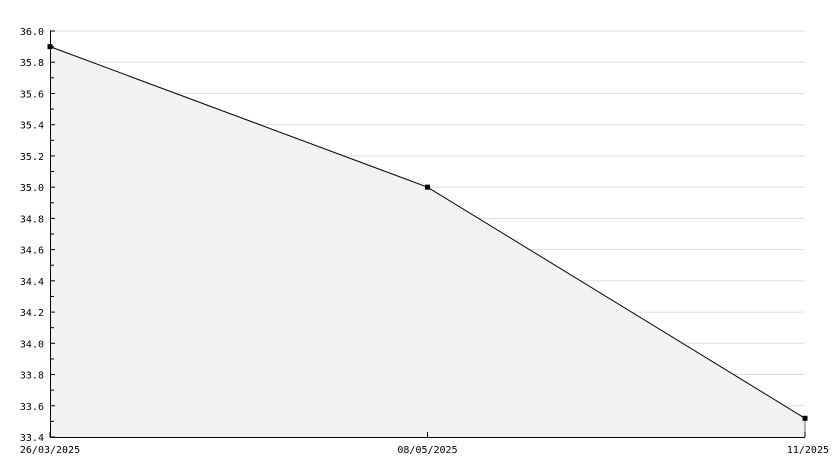  What do you see at coordinates (32, 376) in the screenshot?
I see `y-tick-label: 33.8` at bounding box center [32, 376].